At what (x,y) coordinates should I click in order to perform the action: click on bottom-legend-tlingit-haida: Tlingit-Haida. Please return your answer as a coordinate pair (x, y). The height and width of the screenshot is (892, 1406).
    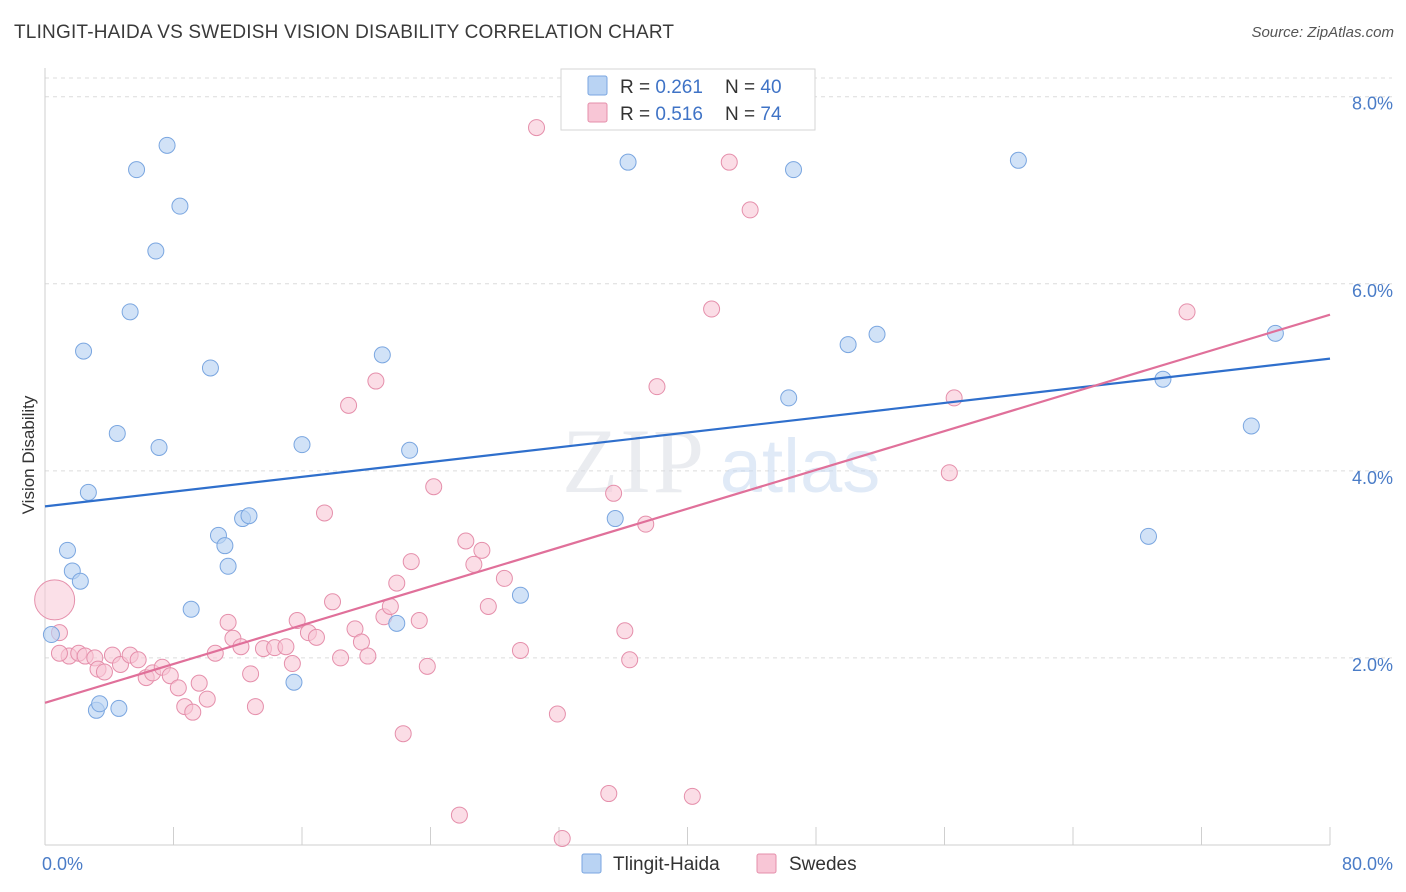
    Looking at the image, I should click on (666, 864).